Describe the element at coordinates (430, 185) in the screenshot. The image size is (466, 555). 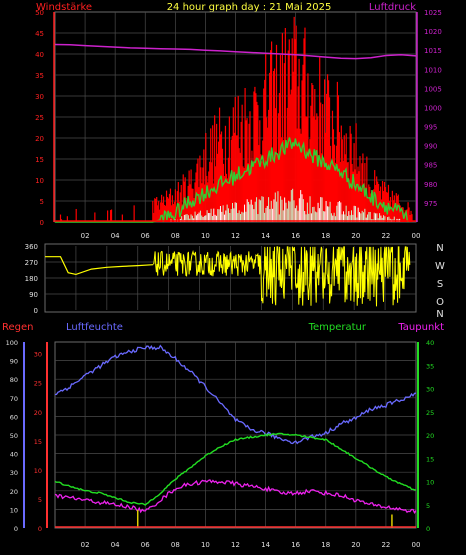
I see `pressure-y-tick-label: 980` at that location.